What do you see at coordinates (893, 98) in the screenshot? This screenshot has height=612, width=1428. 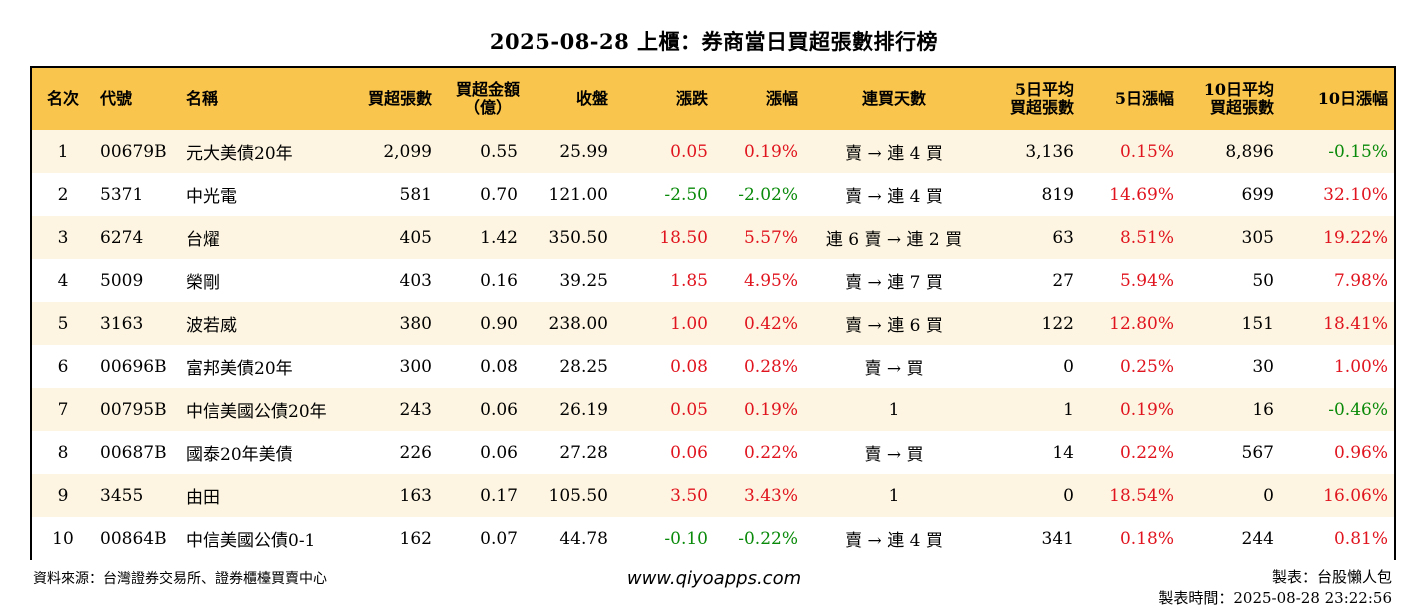 I see `header-days: 連買天數` at bounding box center [893, 98].